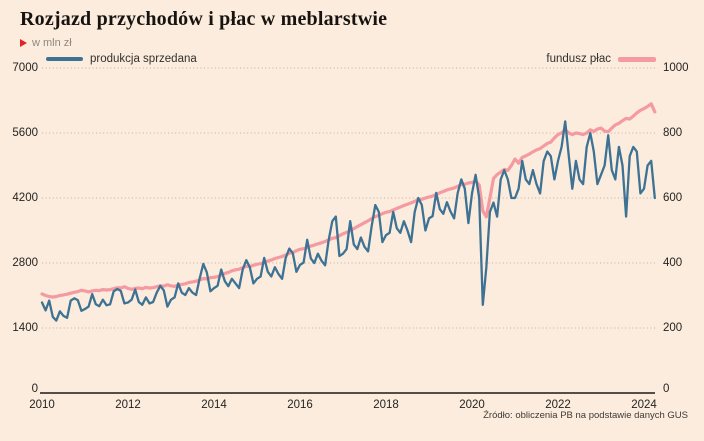  Describe the element at coordinates (143, 59) in the screenshot. I see `legend-label-produkcja: produkcja sprzedana` at that location.